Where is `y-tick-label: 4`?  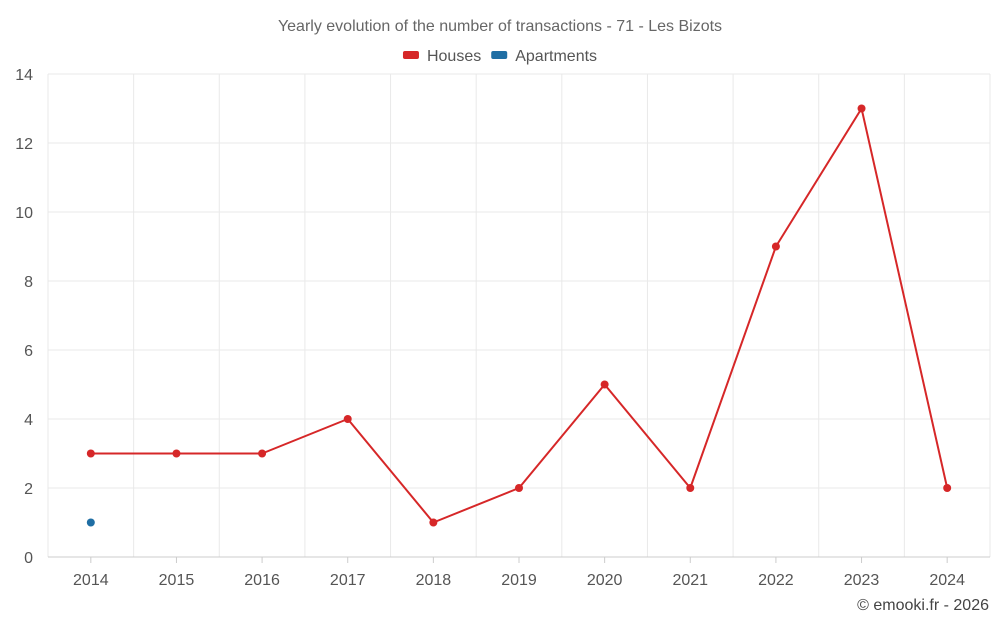
y-tick-label: 4 is located at coordinates (28, 420).